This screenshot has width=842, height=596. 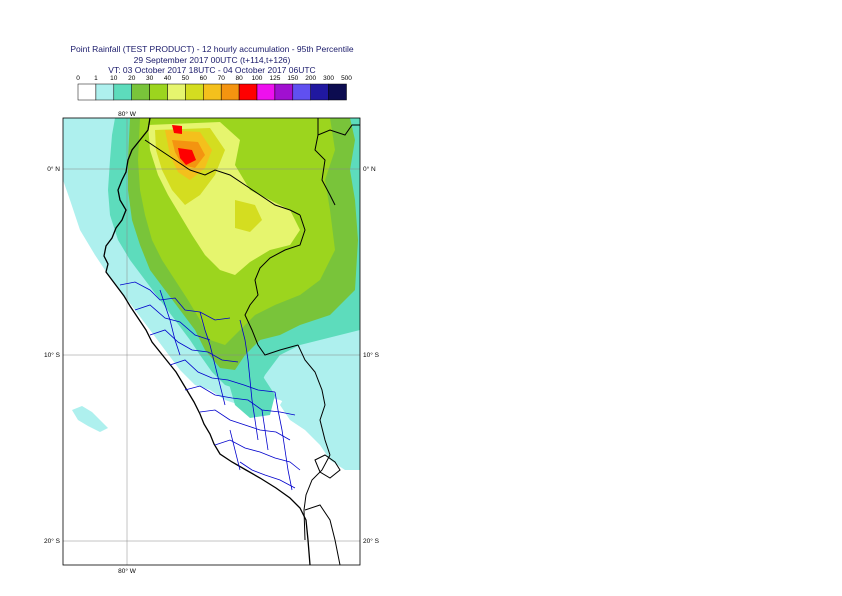 What do you see at coordinates (78, 78) in the screenshot?
I see `legend-tick-label: 0` at bounding box center [78, 78].